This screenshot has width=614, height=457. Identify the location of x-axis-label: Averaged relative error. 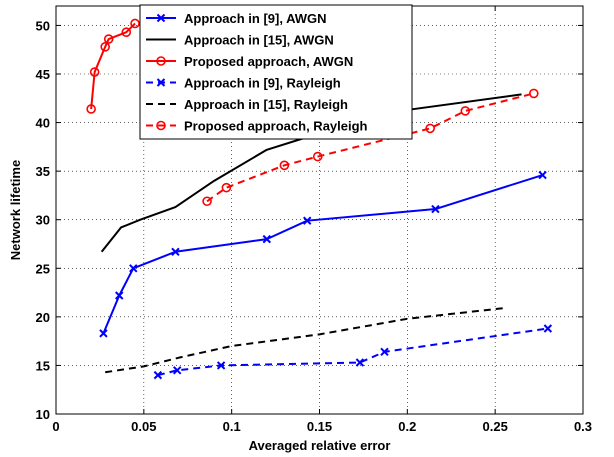
(320, 445).